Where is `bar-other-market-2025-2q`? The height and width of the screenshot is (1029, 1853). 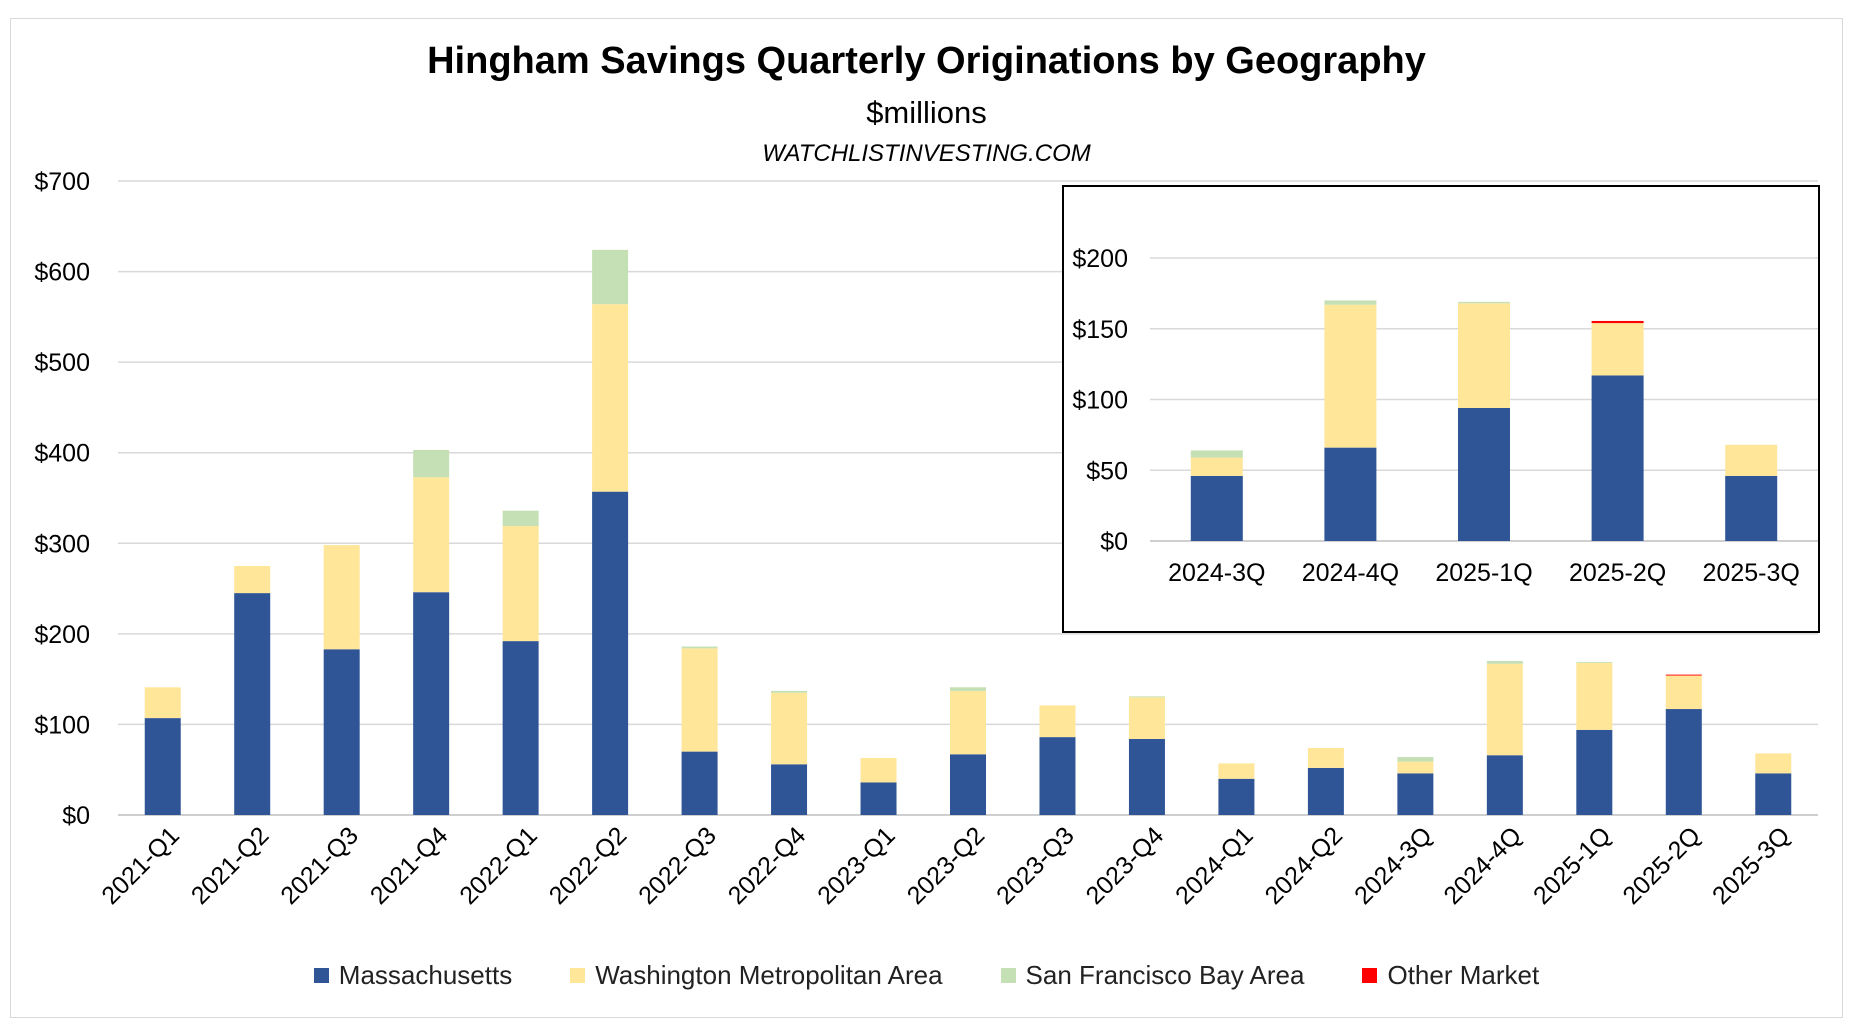
bar-other-market-2025-2q is located at coordinates (1683, 675).